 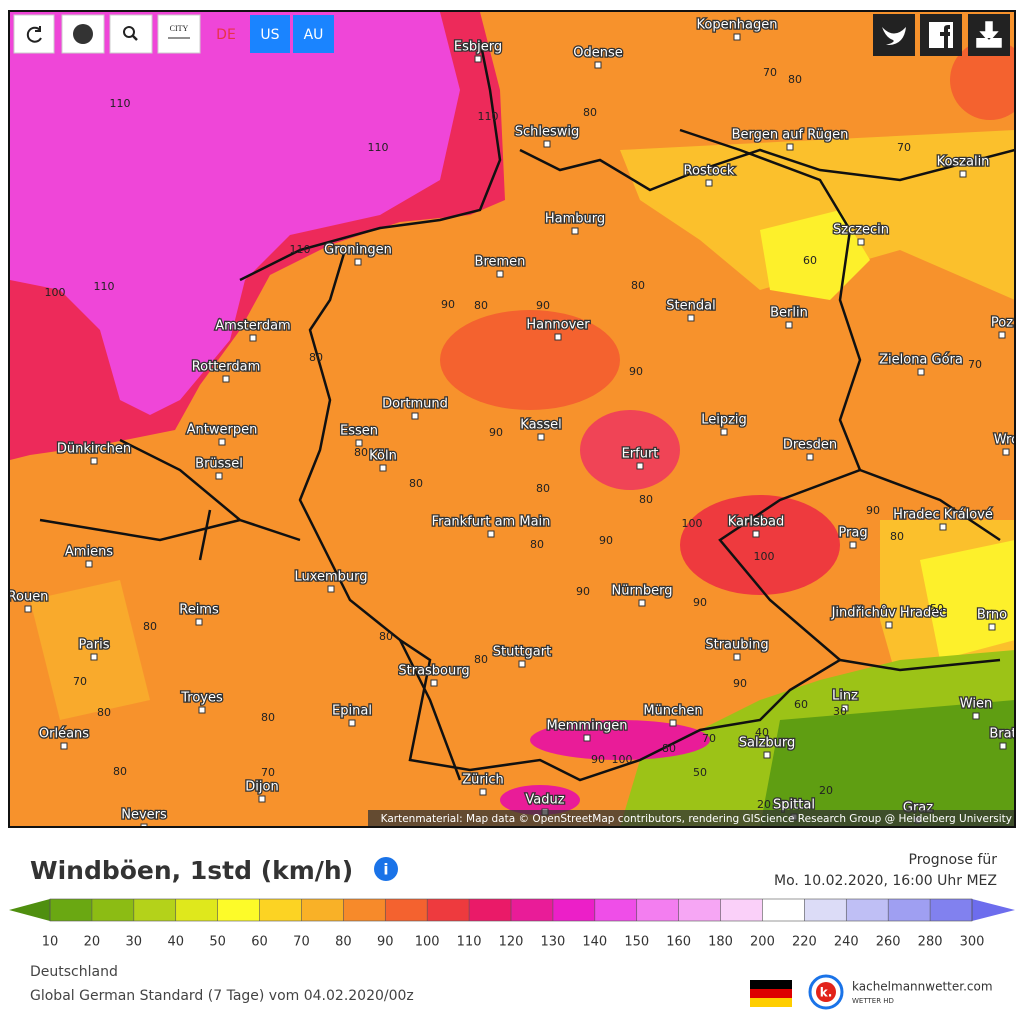 What do you see at coordinates (92, 942) in the screenshot?
I see `legend-tick-label: 20` at bounding box center [92, 942].